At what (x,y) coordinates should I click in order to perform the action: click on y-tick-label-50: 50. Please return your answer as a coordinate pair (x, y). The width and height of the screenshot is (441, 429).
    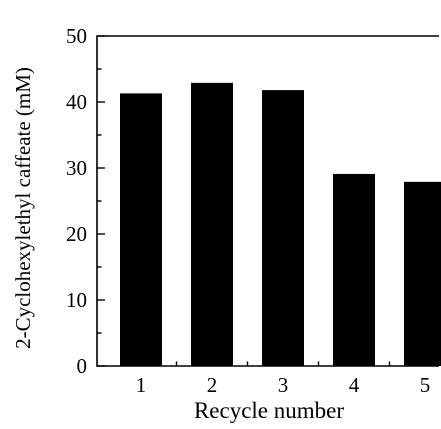
    Looking at the image, I should click on (76, 36).